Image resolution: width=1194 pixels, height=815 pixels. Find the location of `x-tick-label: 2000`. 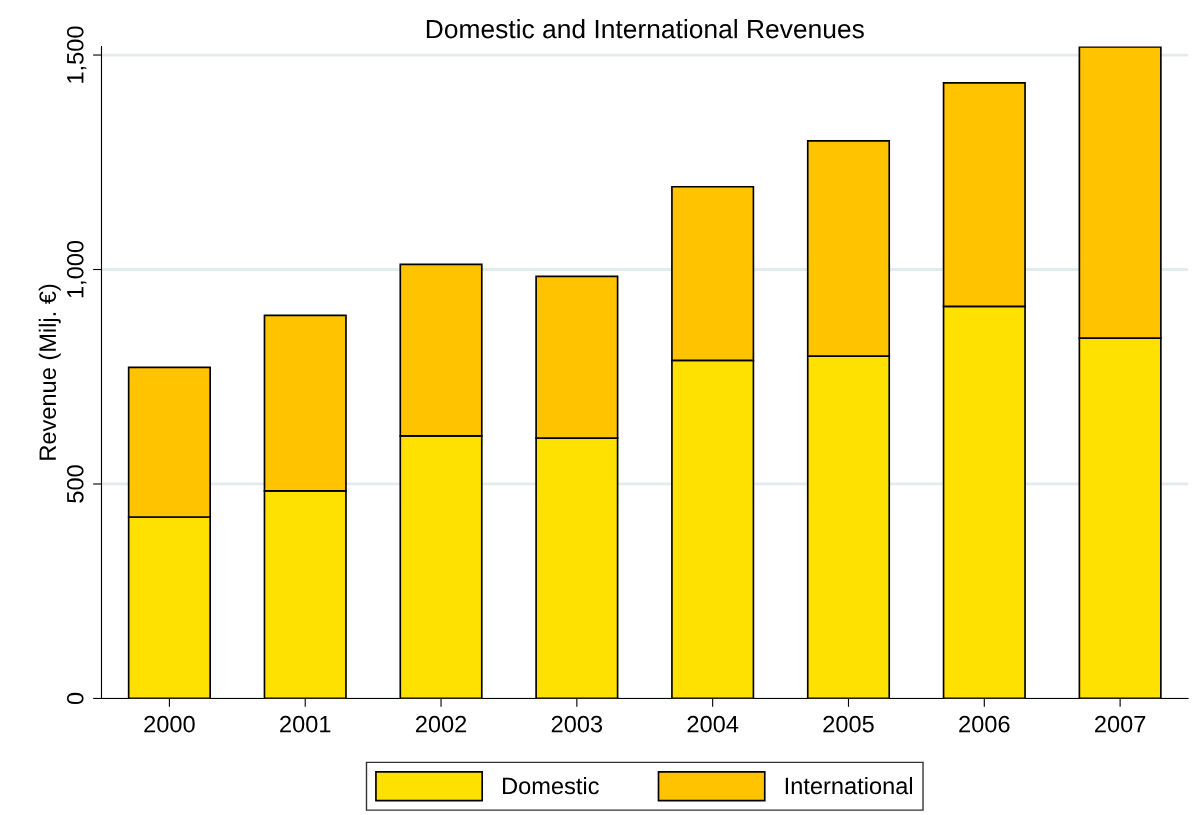

x-tick-label: 2000 is located at coordinates (169, 724).